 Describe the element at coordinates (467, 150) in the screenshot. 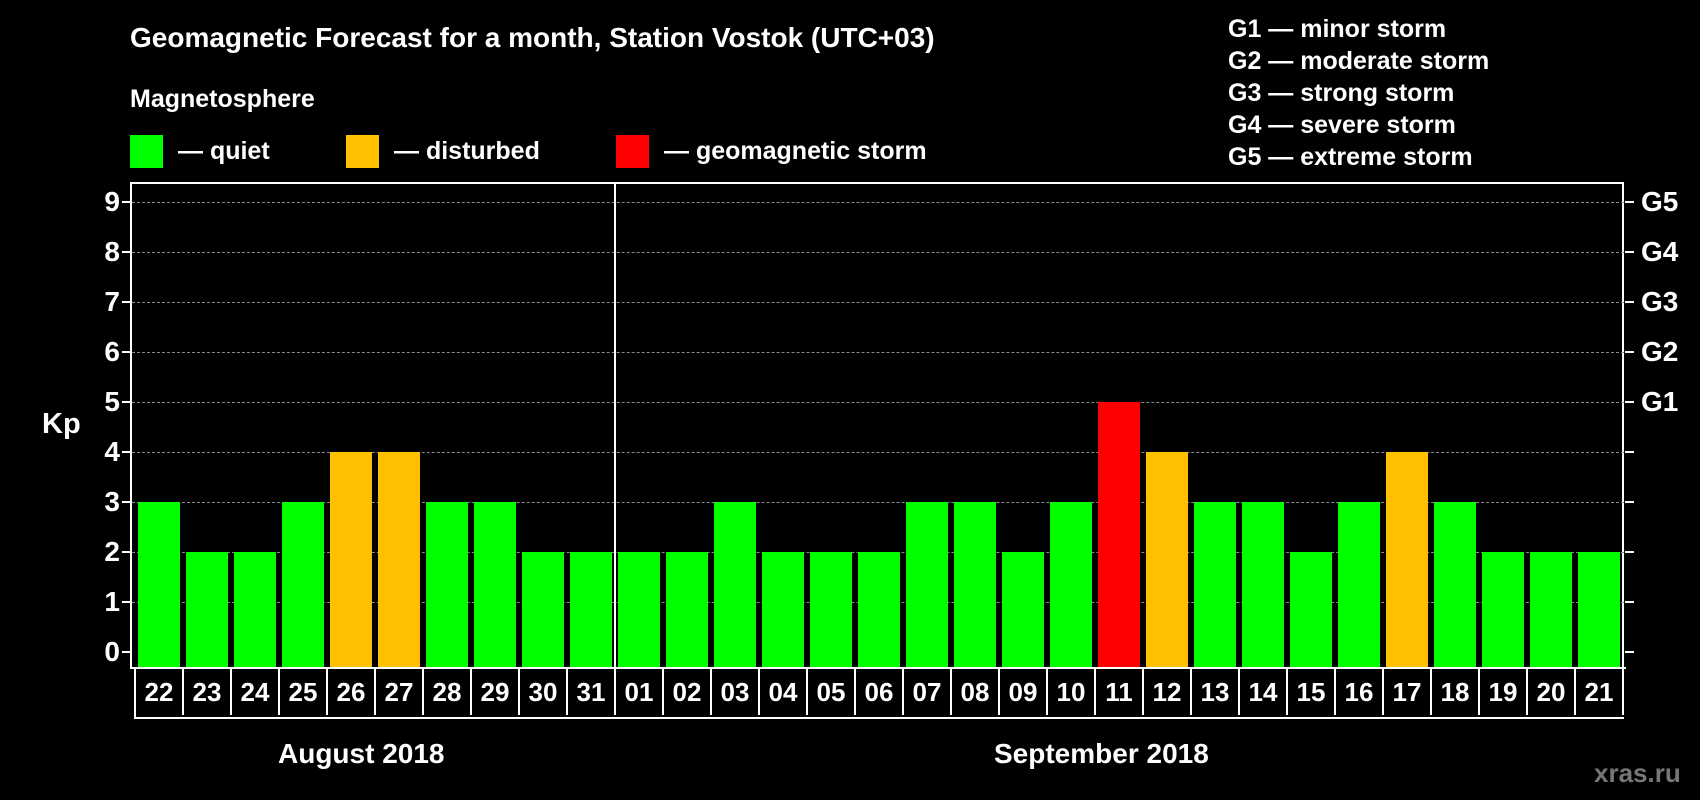

I see `legend-label: — disturbed` at that location.